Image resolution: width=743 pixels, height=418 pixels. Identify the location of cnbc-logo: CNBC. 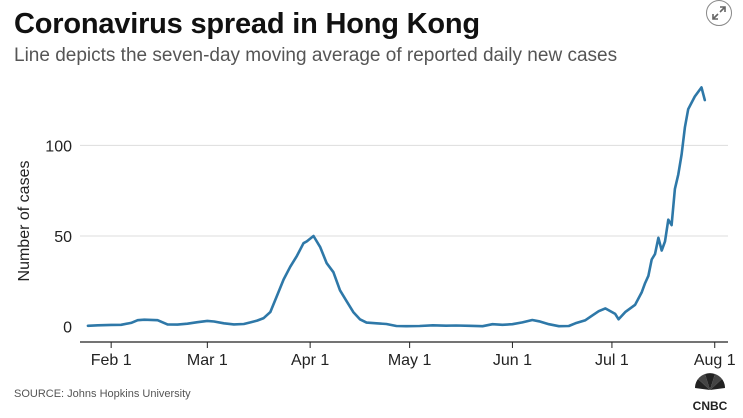
(710, 393).